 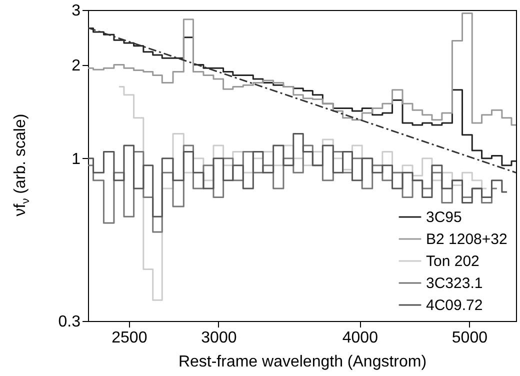 I want to click on legend-label: Ton 202, so click(x=453, y=261).